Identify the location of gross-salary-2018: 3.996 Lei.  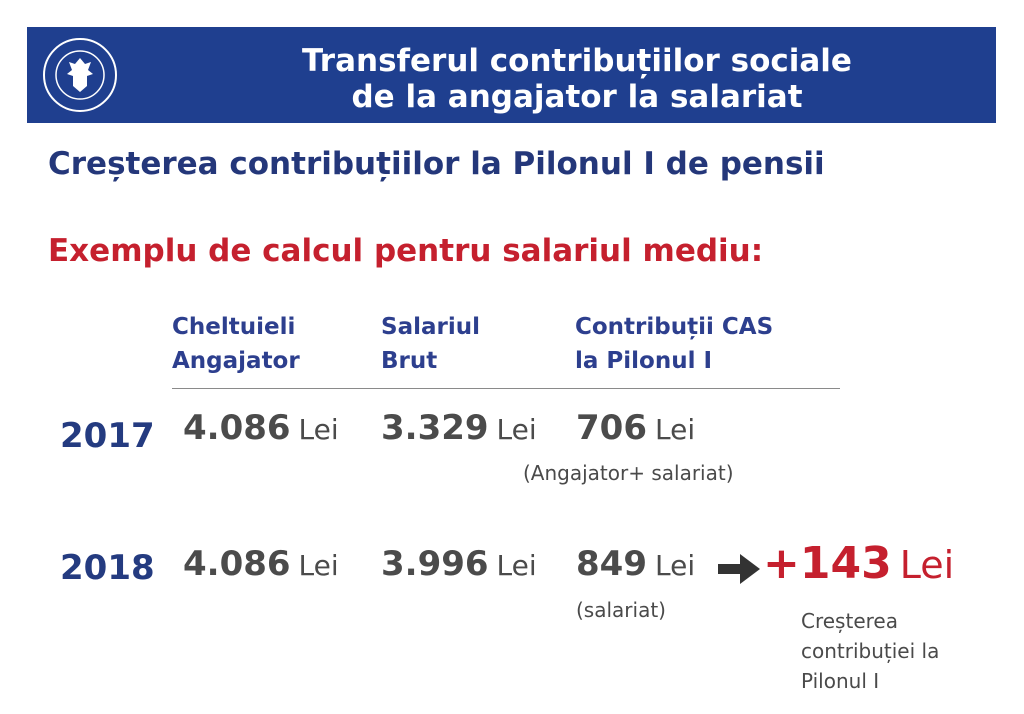
(459, 564).